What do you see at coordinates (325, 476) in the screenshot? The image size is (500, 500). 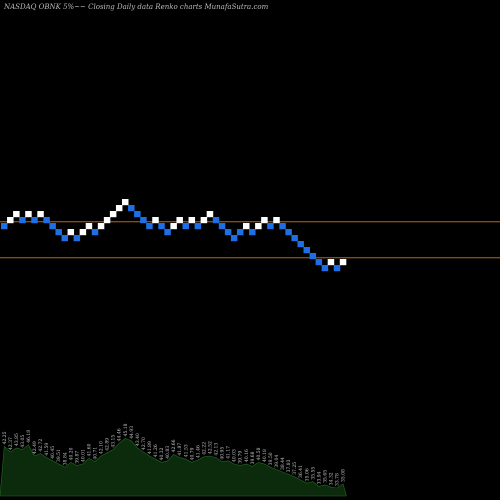 I see `price-label: 35.65` at bounding box center [325, 476].